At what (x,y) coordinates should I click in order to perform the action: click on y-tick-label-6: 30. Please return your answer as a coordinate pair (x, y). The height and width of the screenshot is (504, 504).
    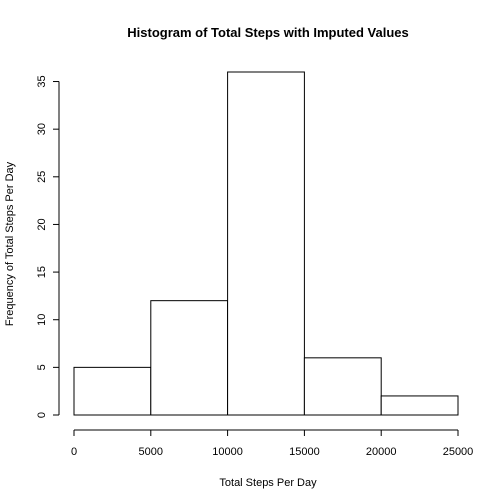
    Looking at the image, I should click on (42, 129).